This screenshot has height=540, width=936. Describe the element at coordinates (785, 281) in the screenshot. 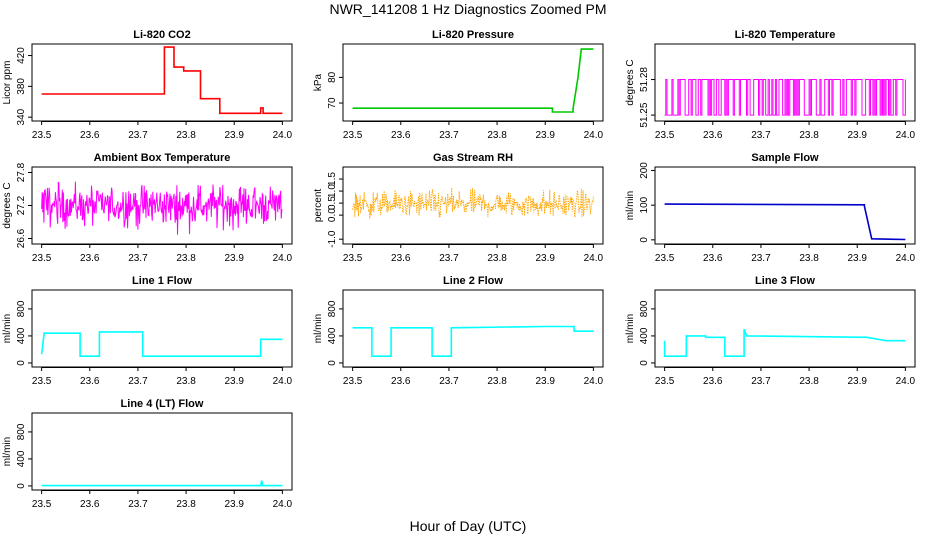

I see `panel-title: Line 3 Flow` at that location.